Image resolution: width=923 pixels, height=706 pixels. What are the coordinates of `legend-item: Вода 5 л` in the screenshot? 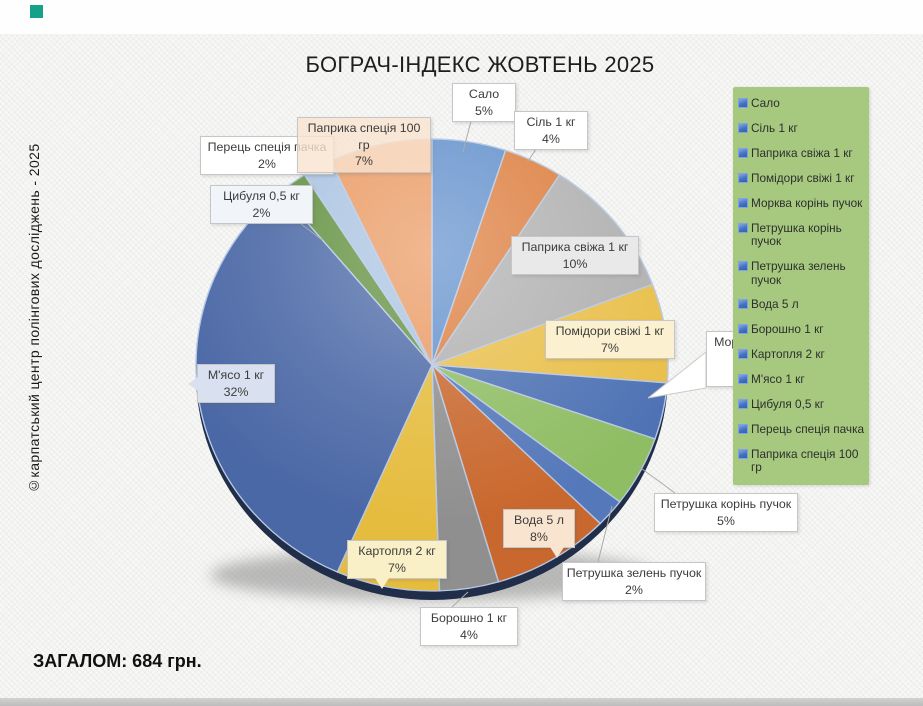 It's located at (801, 305).